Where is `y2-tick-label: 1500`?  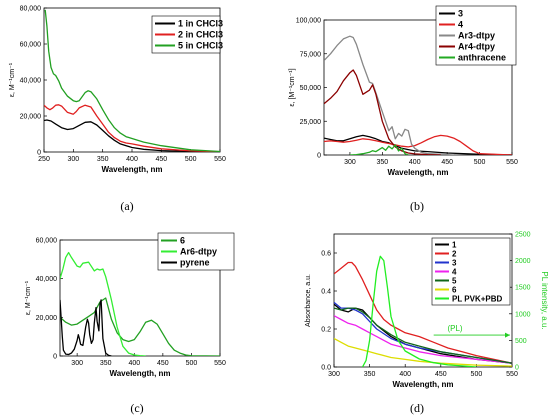
y2-tick-label: 1500 is located at coordinates (523, 288).